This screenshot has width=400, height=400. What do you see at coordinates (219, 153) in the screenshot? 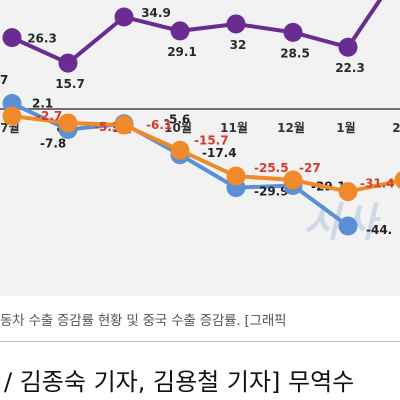
I see `data-label: -17.4` at bounding box center [219, 153].